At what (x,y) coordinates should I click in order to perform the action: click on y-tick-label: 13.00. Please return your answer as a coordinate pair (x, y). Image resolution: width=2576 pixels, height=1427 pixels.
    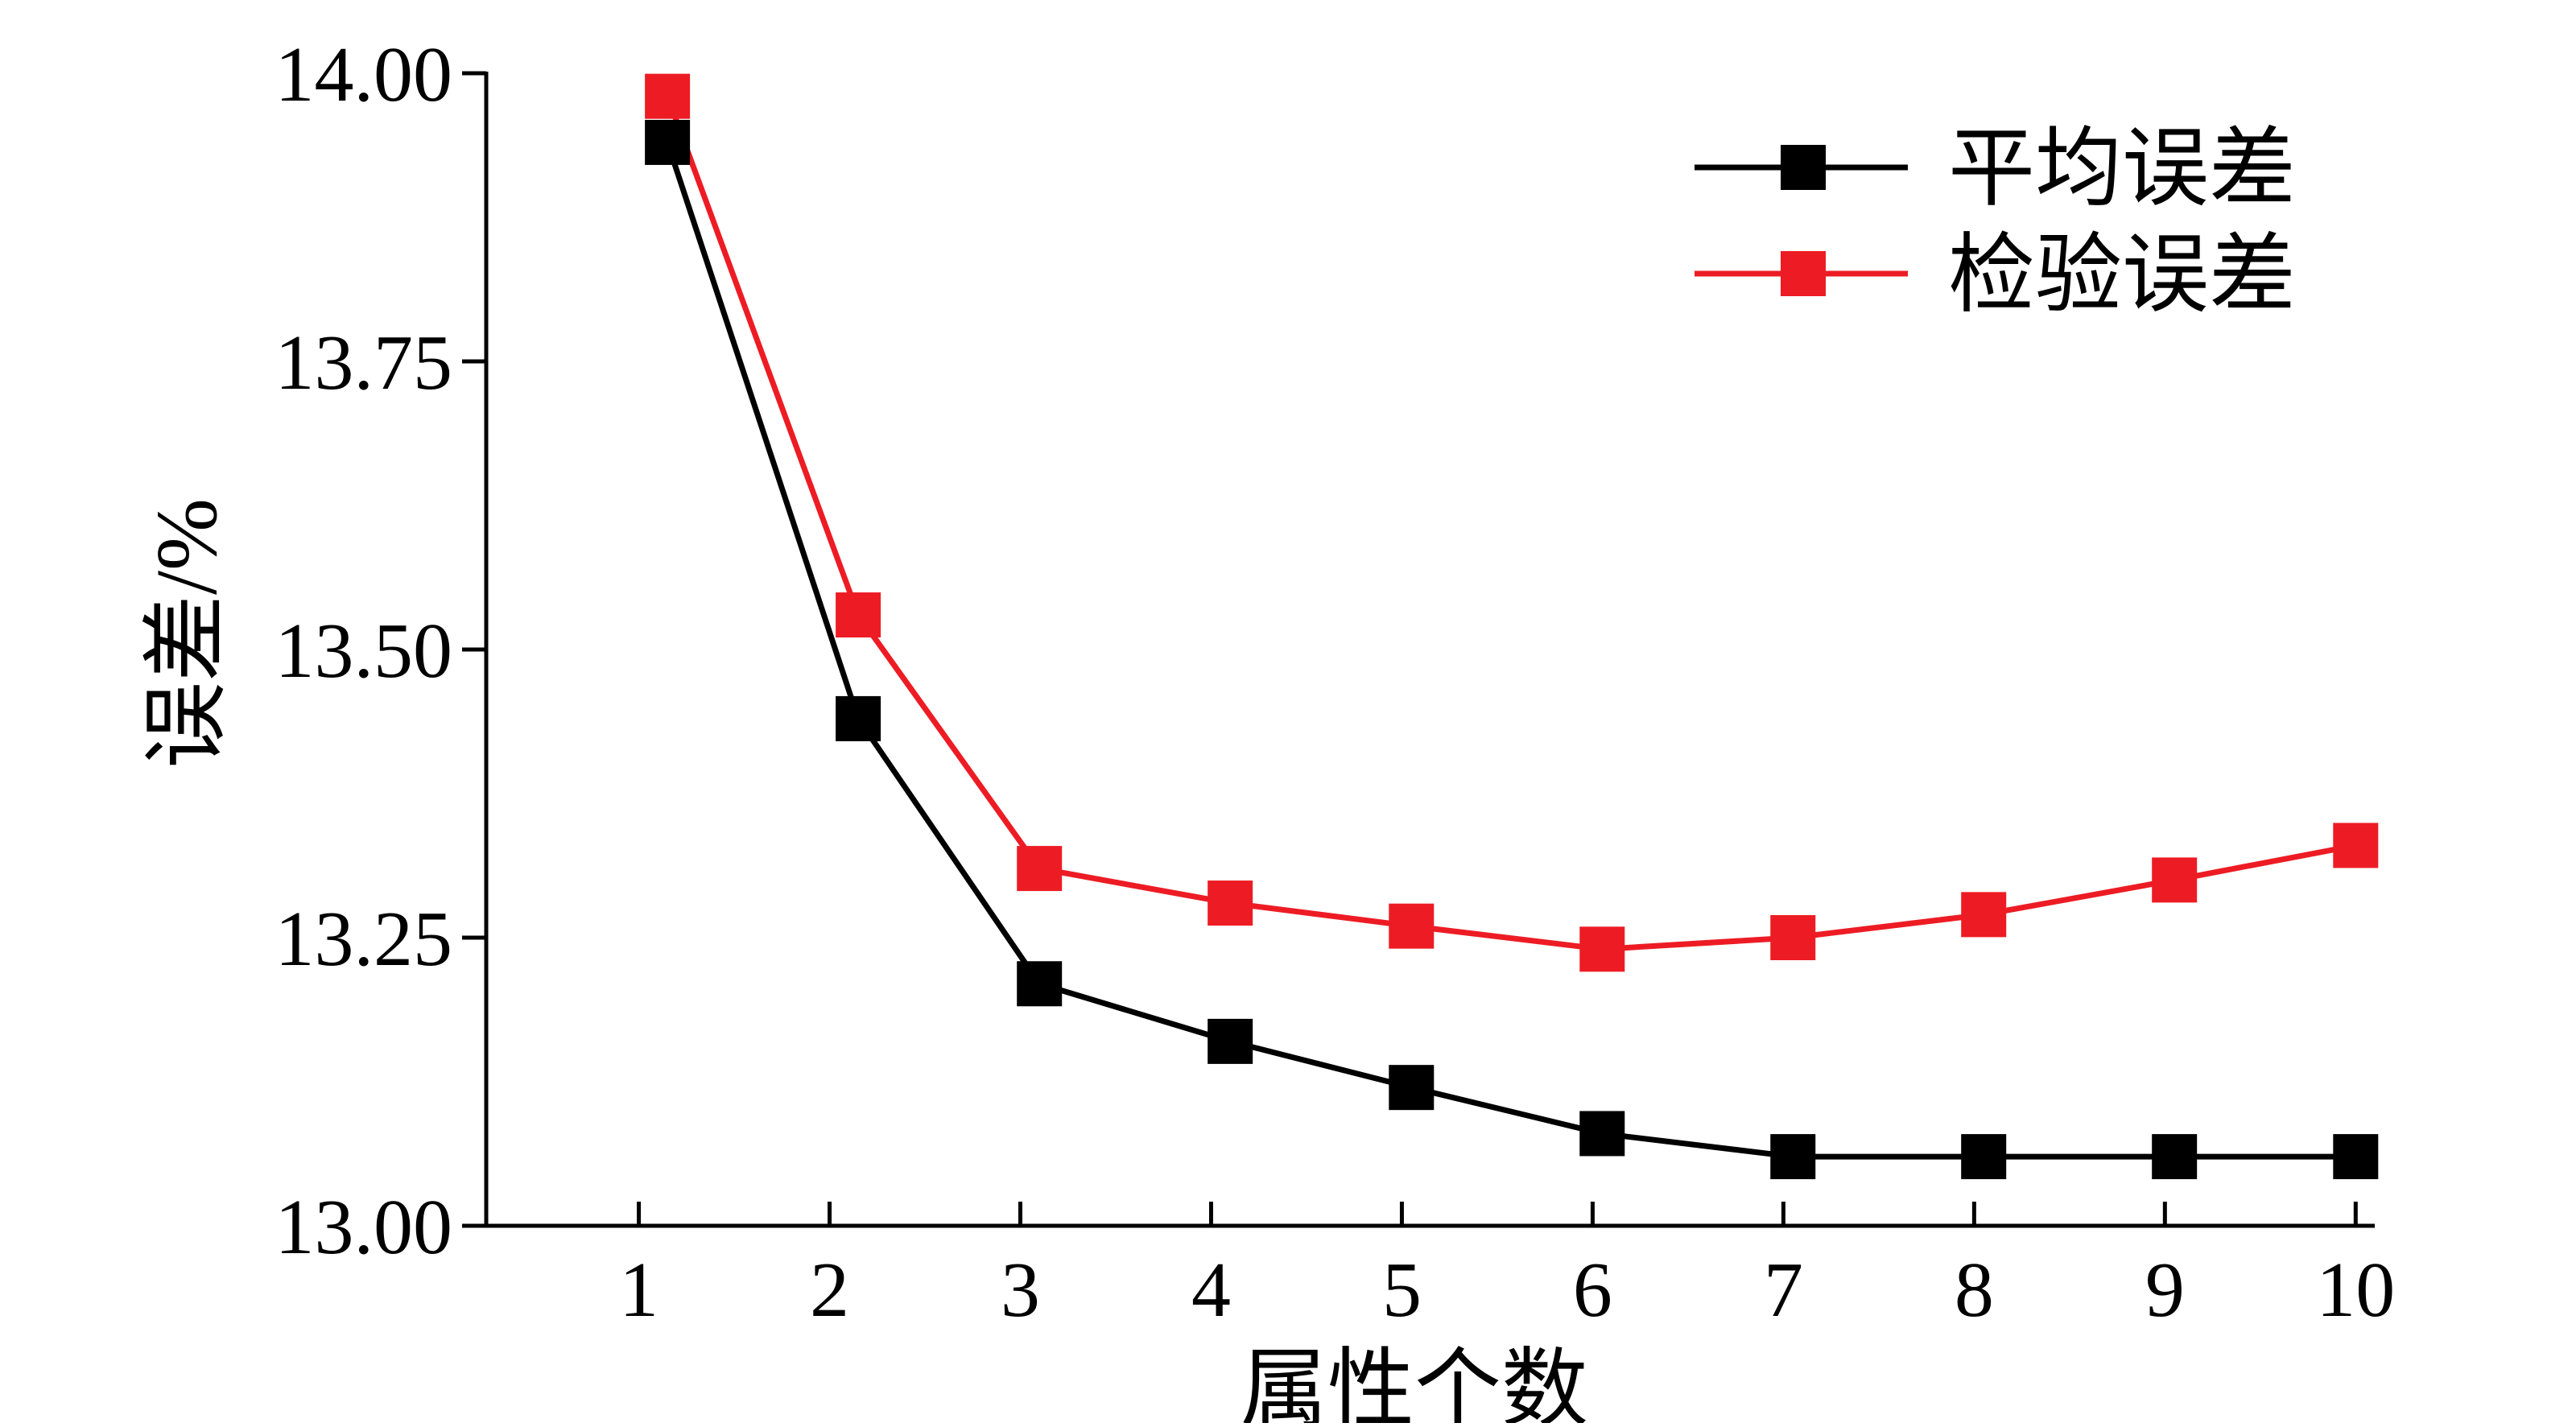
    Looking at the image, I should click on (364, 1227).